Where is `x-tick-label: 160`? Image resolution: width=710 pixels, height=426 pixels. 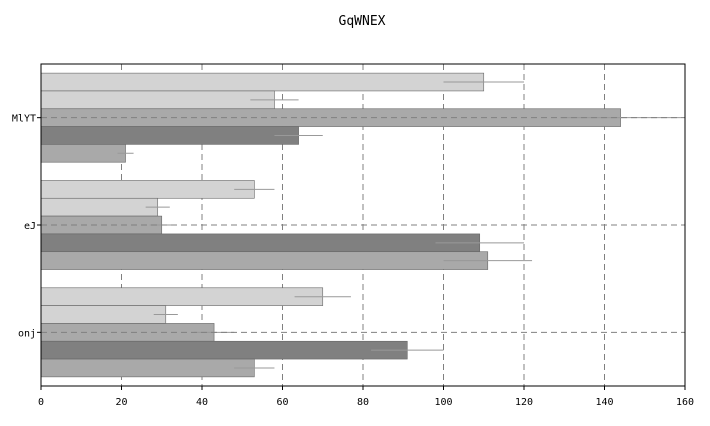
x-tick-label: 160 is located at coordinates (685, 402).